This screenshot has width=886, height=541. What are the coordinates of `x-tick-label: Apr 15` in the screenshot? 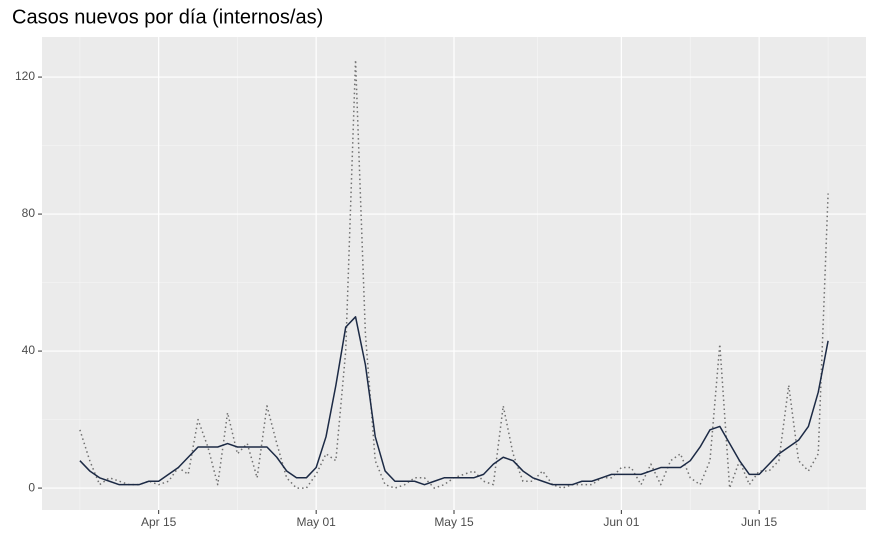 It's located at (159, 522).